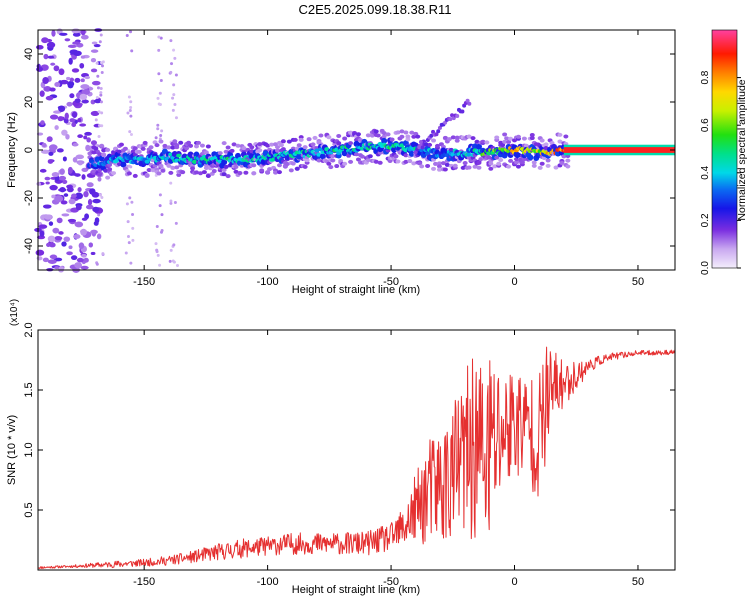  What do you see at coordinates (391, 582) in the screenshot?
I see `snr-x-tick-label: -50` at bounding box center [391, 582].